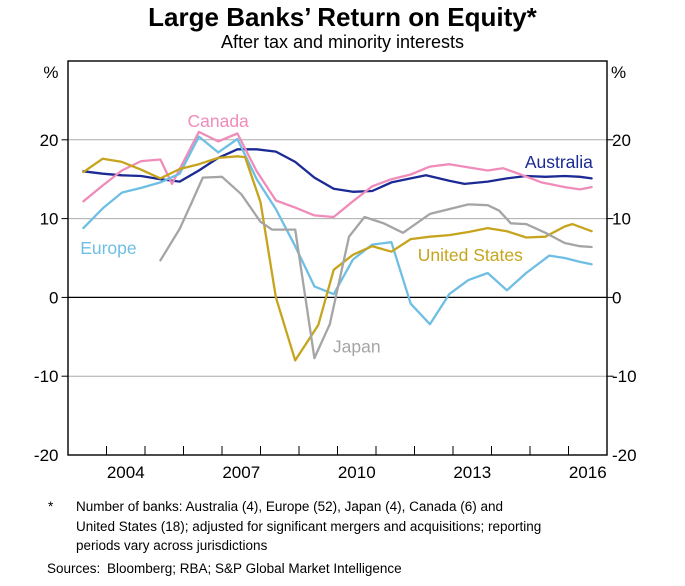 The height and width of the screenshot is (586, 685). Describe the element at coordinates (241, 472) in the screenshot. I see `x-tick-label: 2007` at that location.